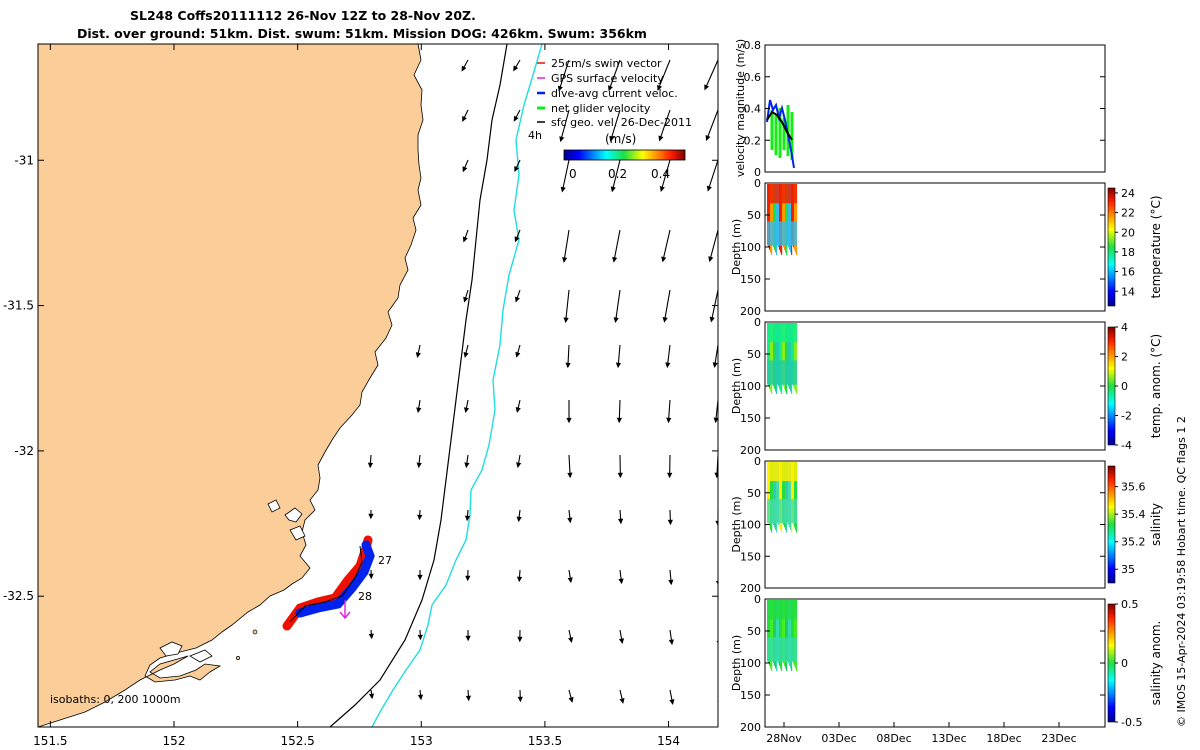  What do you see at coordinates (607, 78) in the screenshot?
I see `svg-text: GPS surface velocity` at bounding box center [607, 78].